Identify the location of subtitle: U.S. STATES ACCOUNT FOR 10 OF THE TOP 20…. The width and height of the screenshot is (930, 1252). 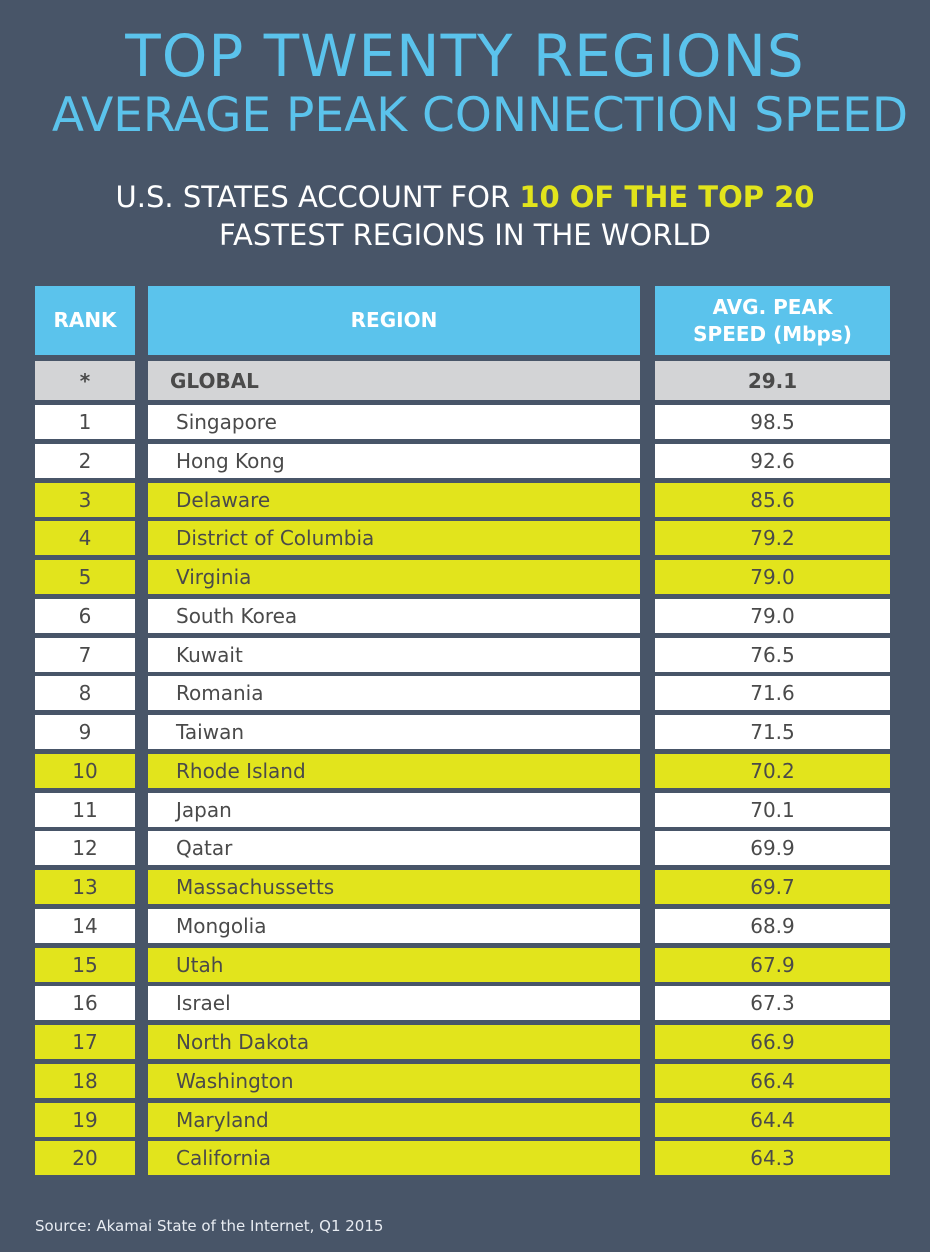
(465, 216).